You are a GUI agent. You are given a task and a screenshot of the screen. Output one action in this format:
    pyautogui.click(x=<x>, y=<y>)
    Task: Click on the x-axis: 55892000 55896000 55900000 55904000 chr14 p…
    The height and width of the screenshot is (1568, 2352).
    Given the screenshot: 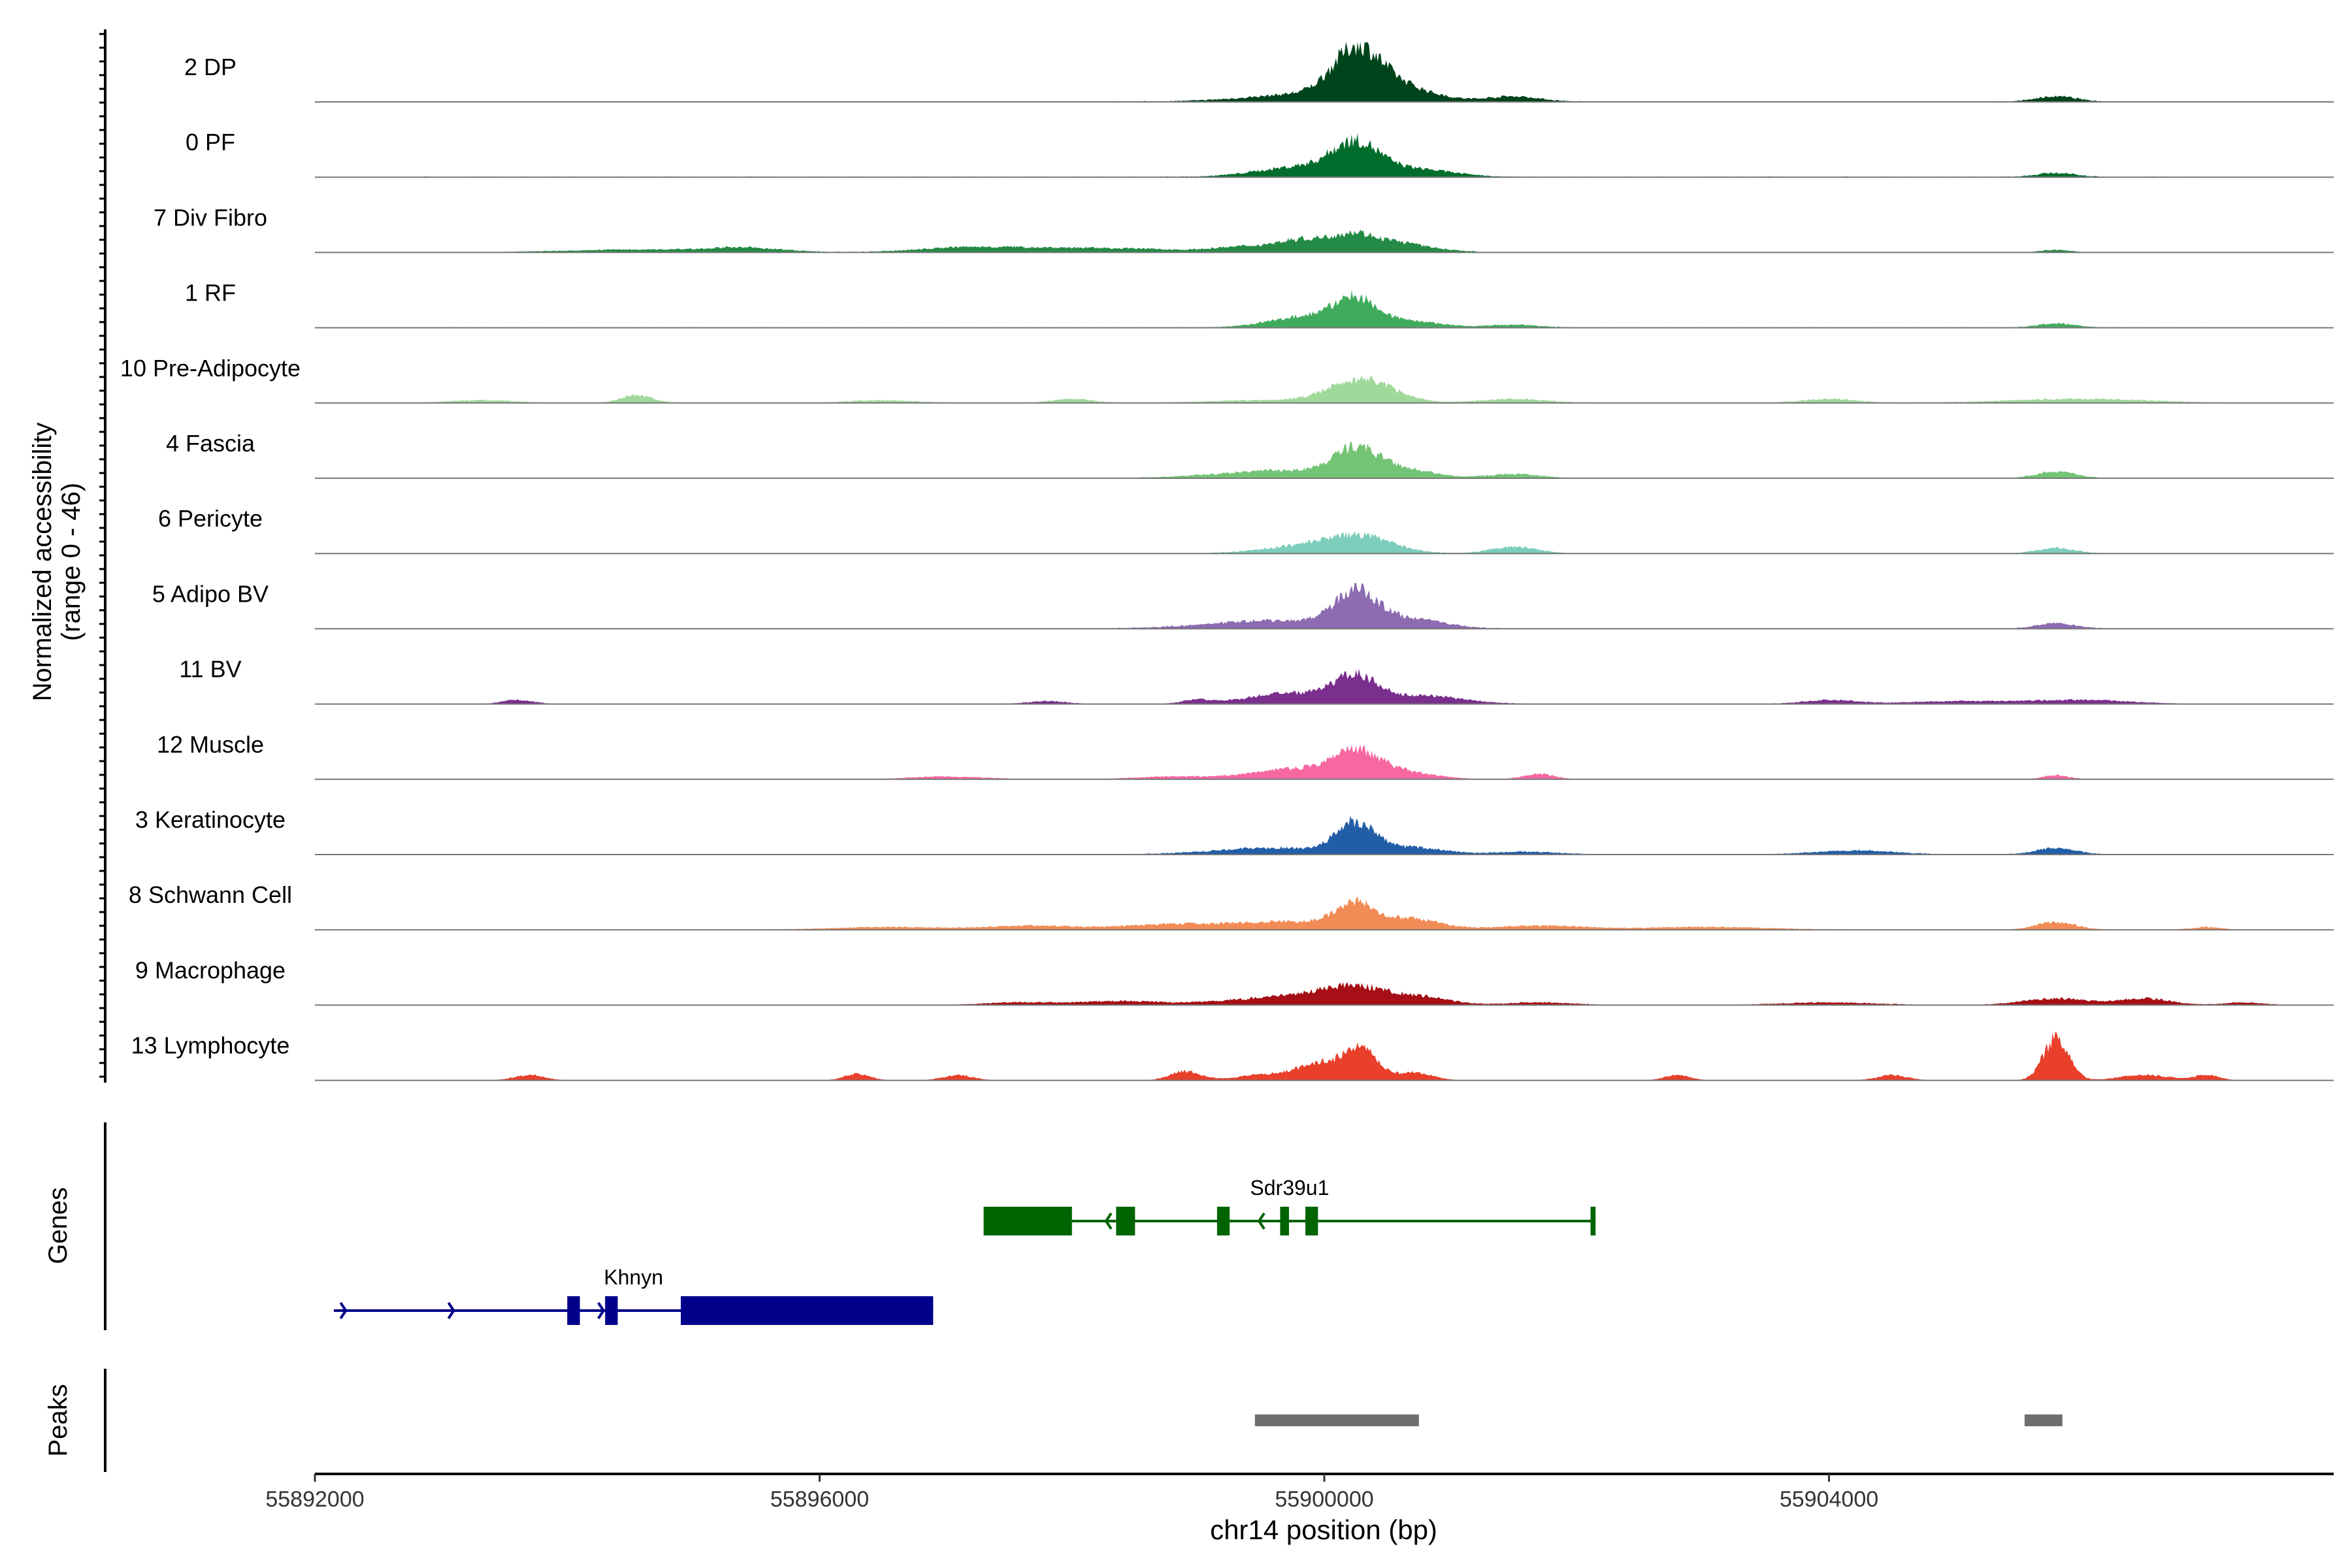 What is the action you would take?
    pyautogui.click(x=1299, y=1509)
    